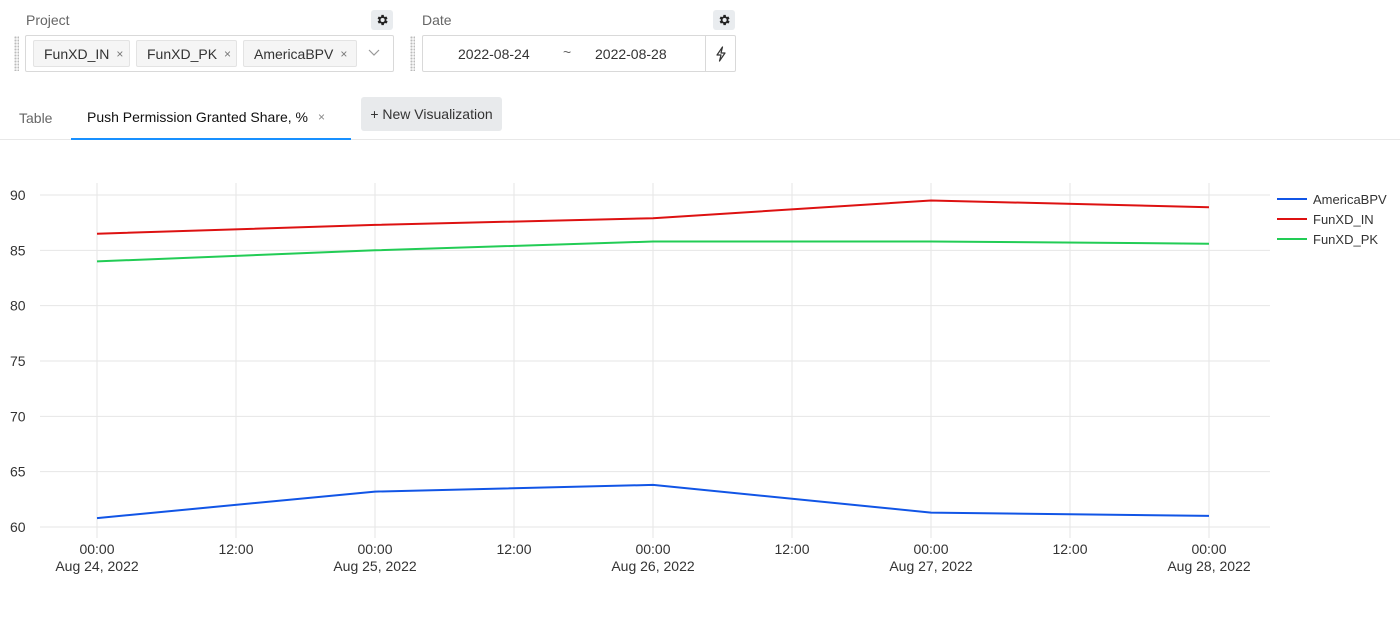 The width and height of the screenshot is (1400, 628). What do you see at coordinates (437, 20) in the screenshot?
I see `date-filter-label: Date` at bounding box center [437, 20].